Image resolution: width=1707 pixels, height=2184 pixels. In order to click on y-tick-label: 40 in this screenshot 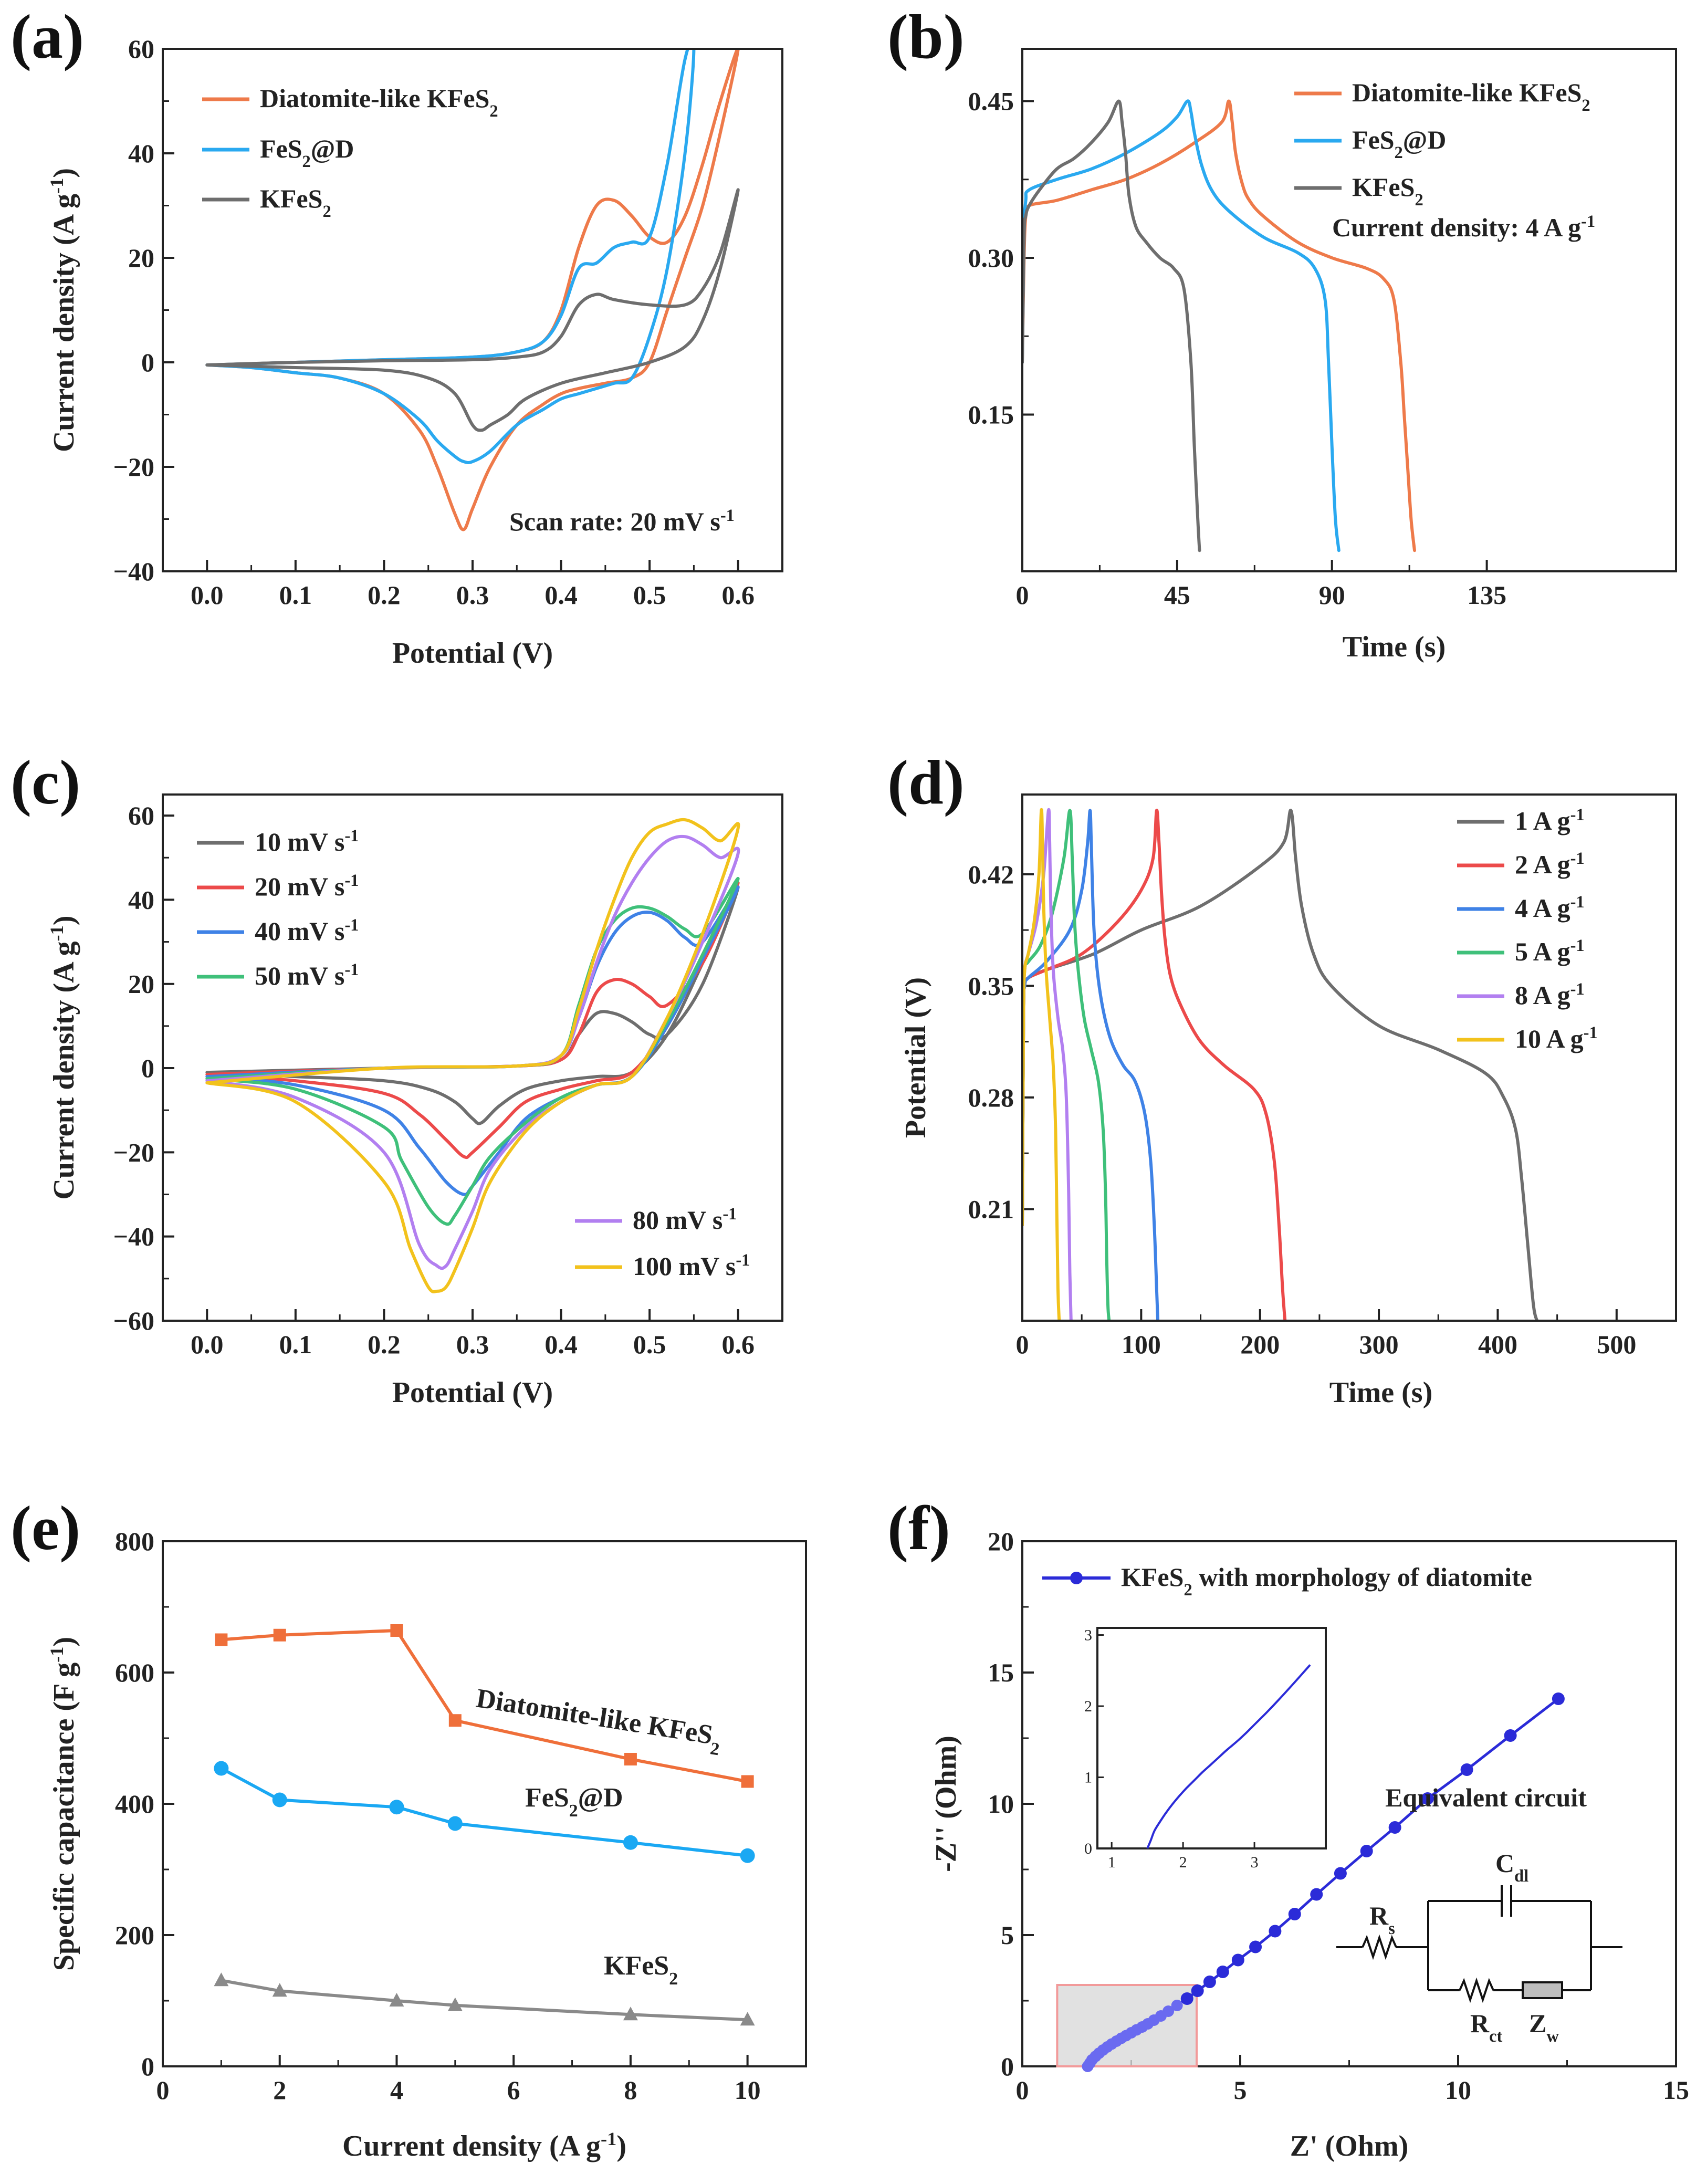, I will do `click(141, 153)`.